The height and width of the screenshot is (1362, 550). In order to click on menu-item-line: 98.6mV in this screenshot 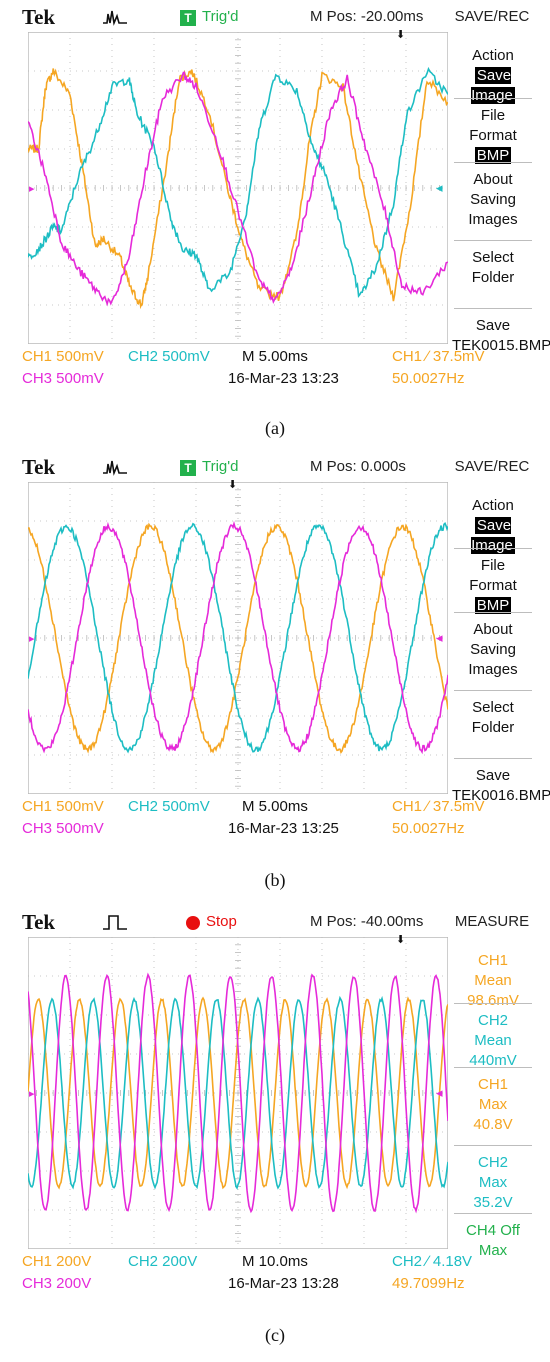, I will do `click(493, 1000)`.